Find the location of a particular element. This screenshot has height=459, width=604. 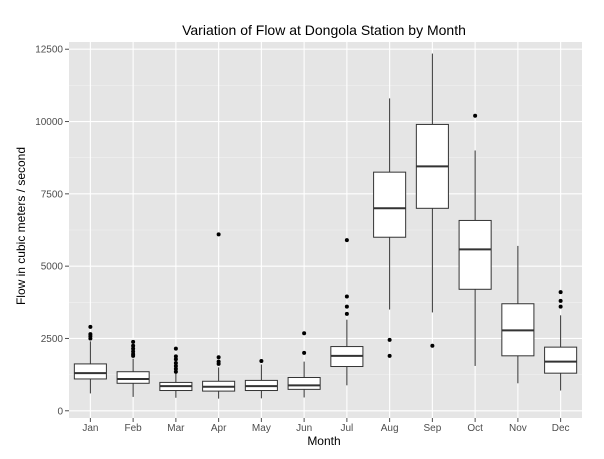

box-may is located at coordinates (261, 379).